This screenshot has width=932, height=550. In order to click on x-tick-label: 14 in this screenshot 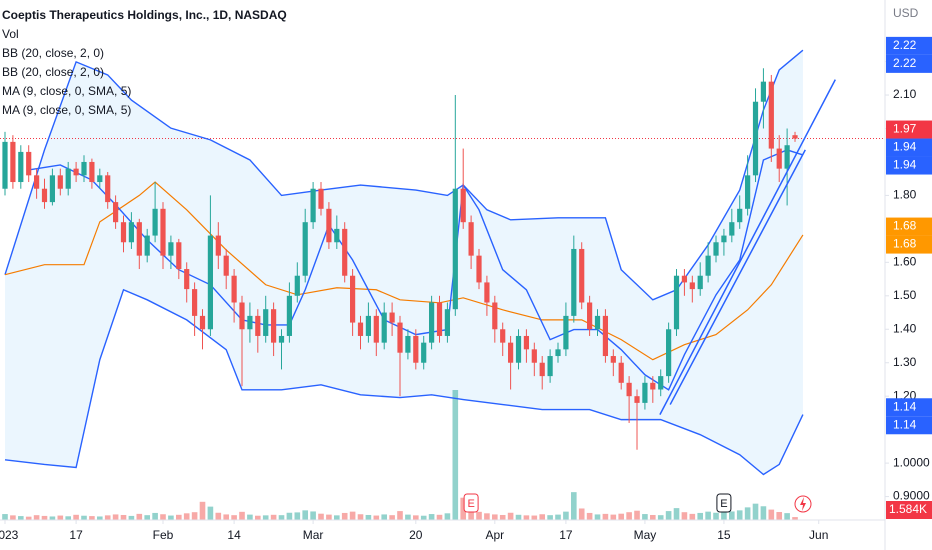, I will do `click(234, 535)`.